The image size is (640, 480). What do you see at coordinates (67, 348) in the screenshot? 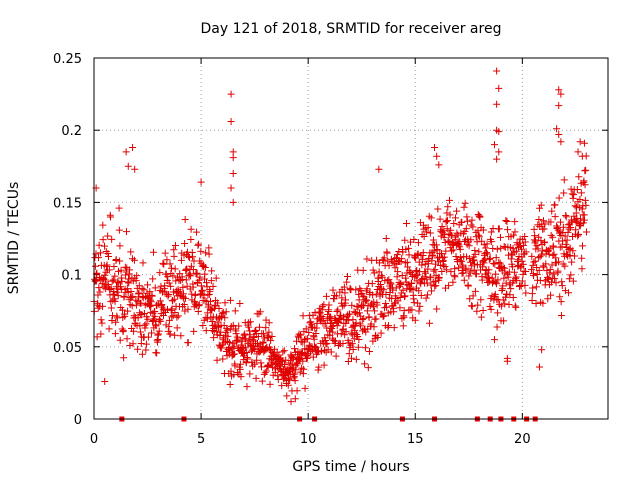
I see `y-tick-label: 0.05` at bounding box center [67, 348].